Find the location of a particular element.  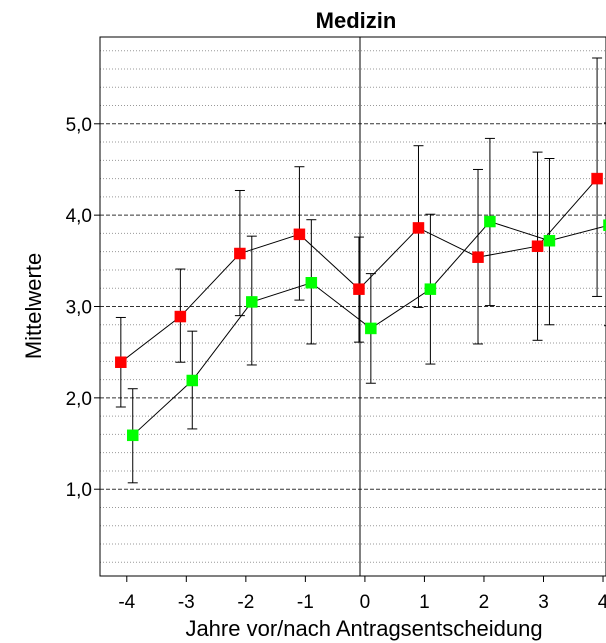

x-axis: -4 -3 -2 -1 0 1 2 3 4 is located at coordinates (362, 594).